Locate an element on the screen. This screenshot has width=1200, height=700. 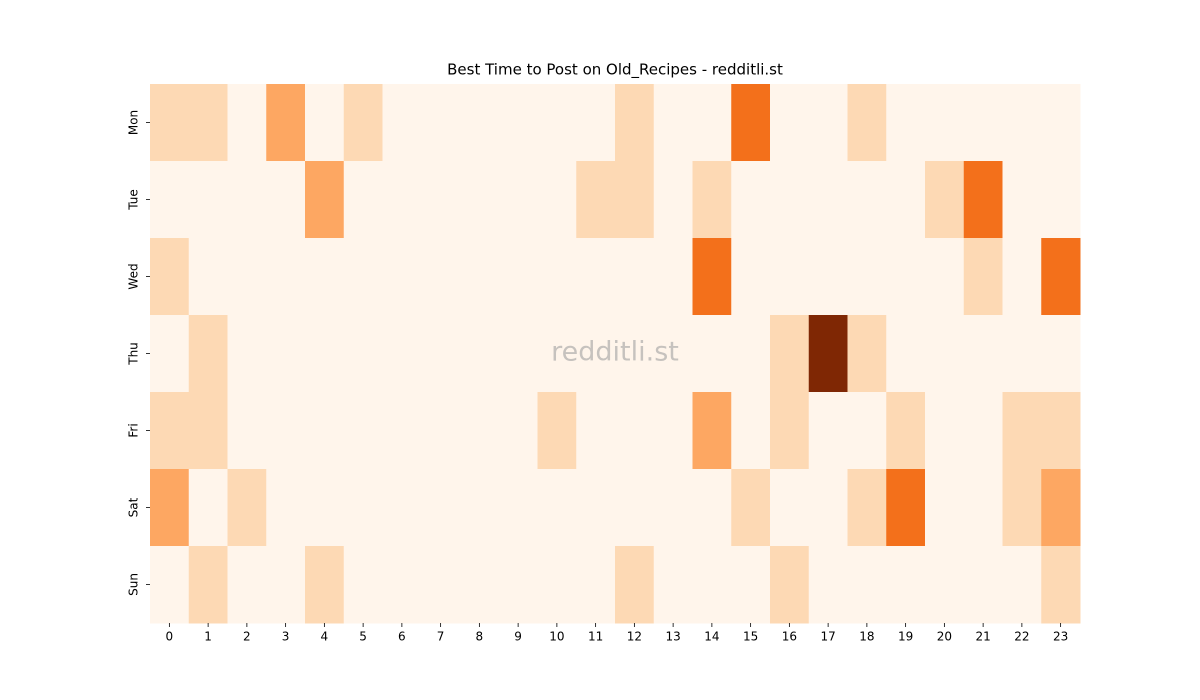
y-tick-label: Fri is located at coordinates (134, 430).